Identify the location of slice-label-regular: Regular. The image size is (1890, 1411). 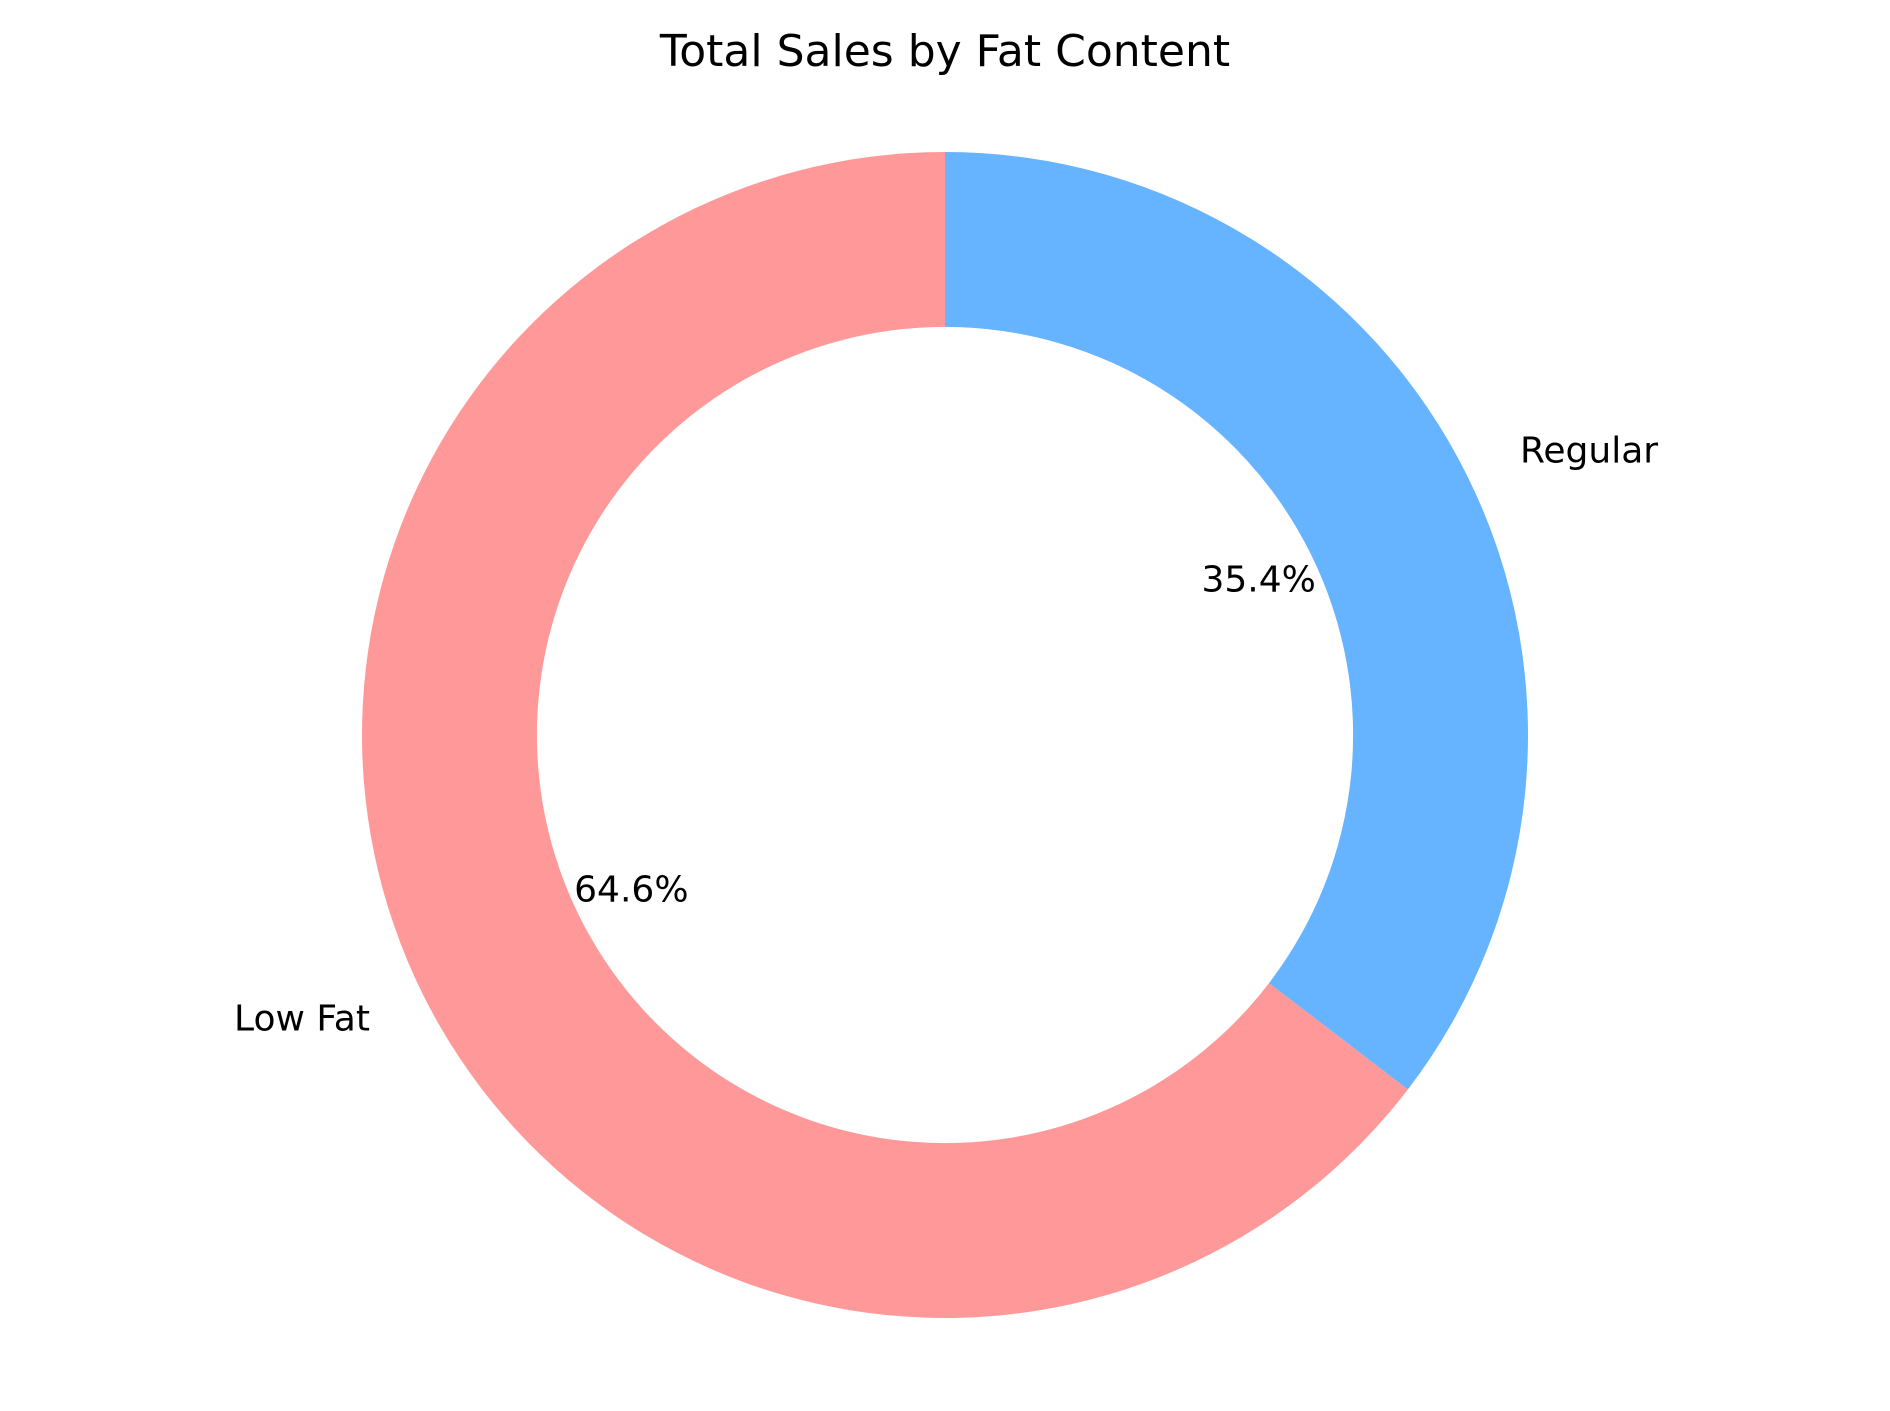
(1589, 451).